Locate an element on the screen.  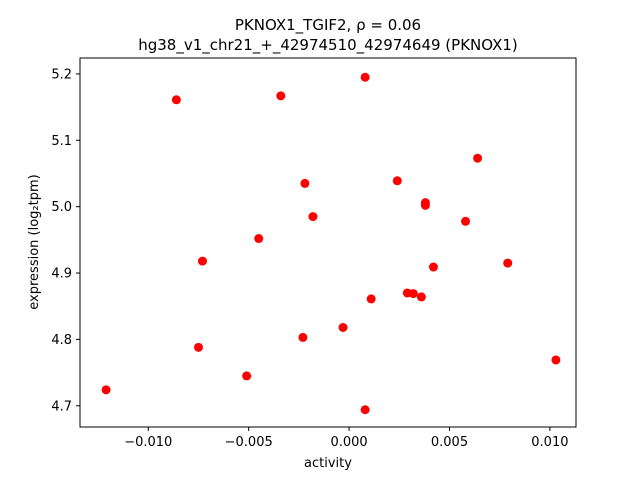
y-tick-label: 4.8 is located at coordinates (61, 340).